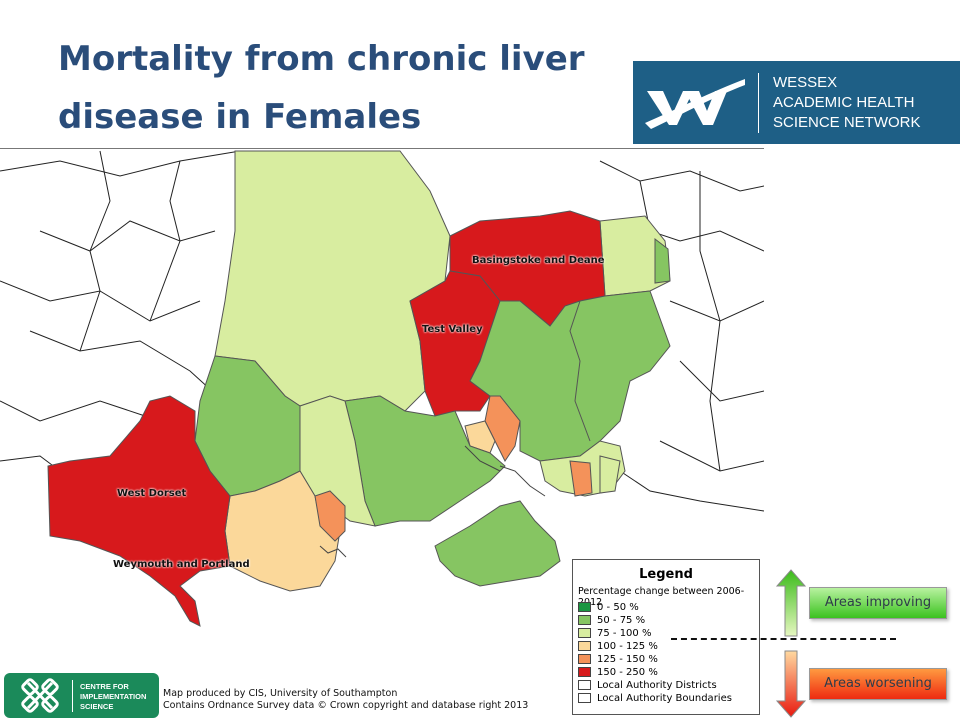 The width and height of the screenshot is (960, 721). I want to click on logo-line-3: SCIENCE NETWORK, so click(847, 122).